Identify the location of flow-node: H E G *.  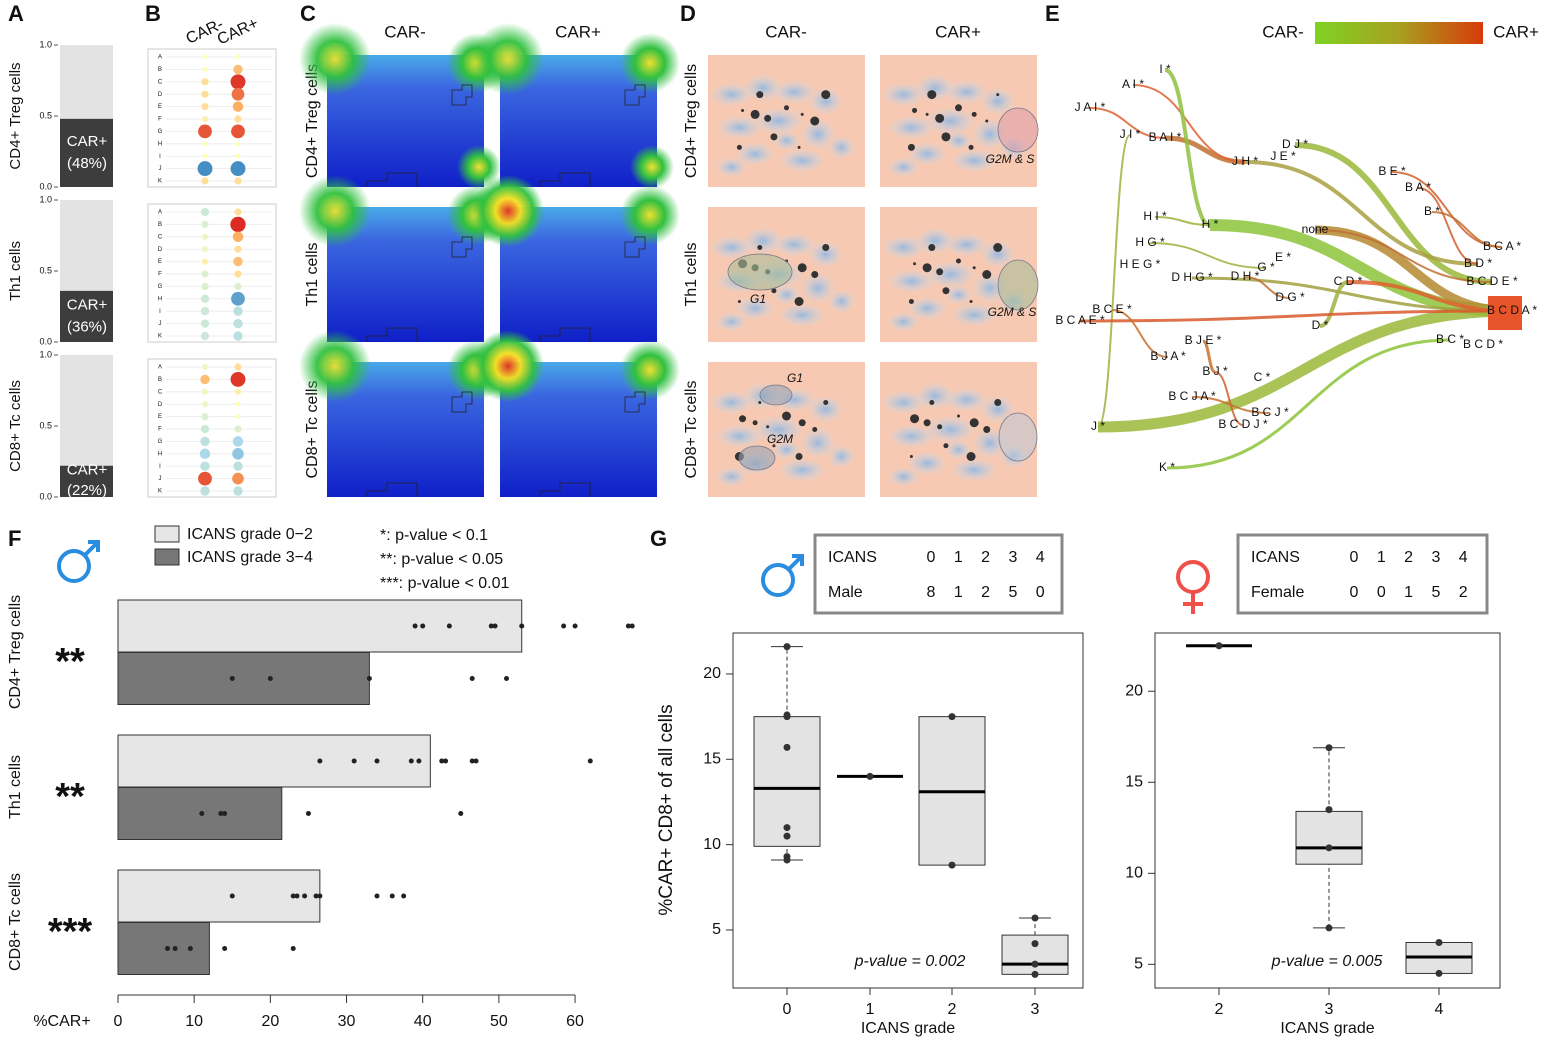
(1140, 264).